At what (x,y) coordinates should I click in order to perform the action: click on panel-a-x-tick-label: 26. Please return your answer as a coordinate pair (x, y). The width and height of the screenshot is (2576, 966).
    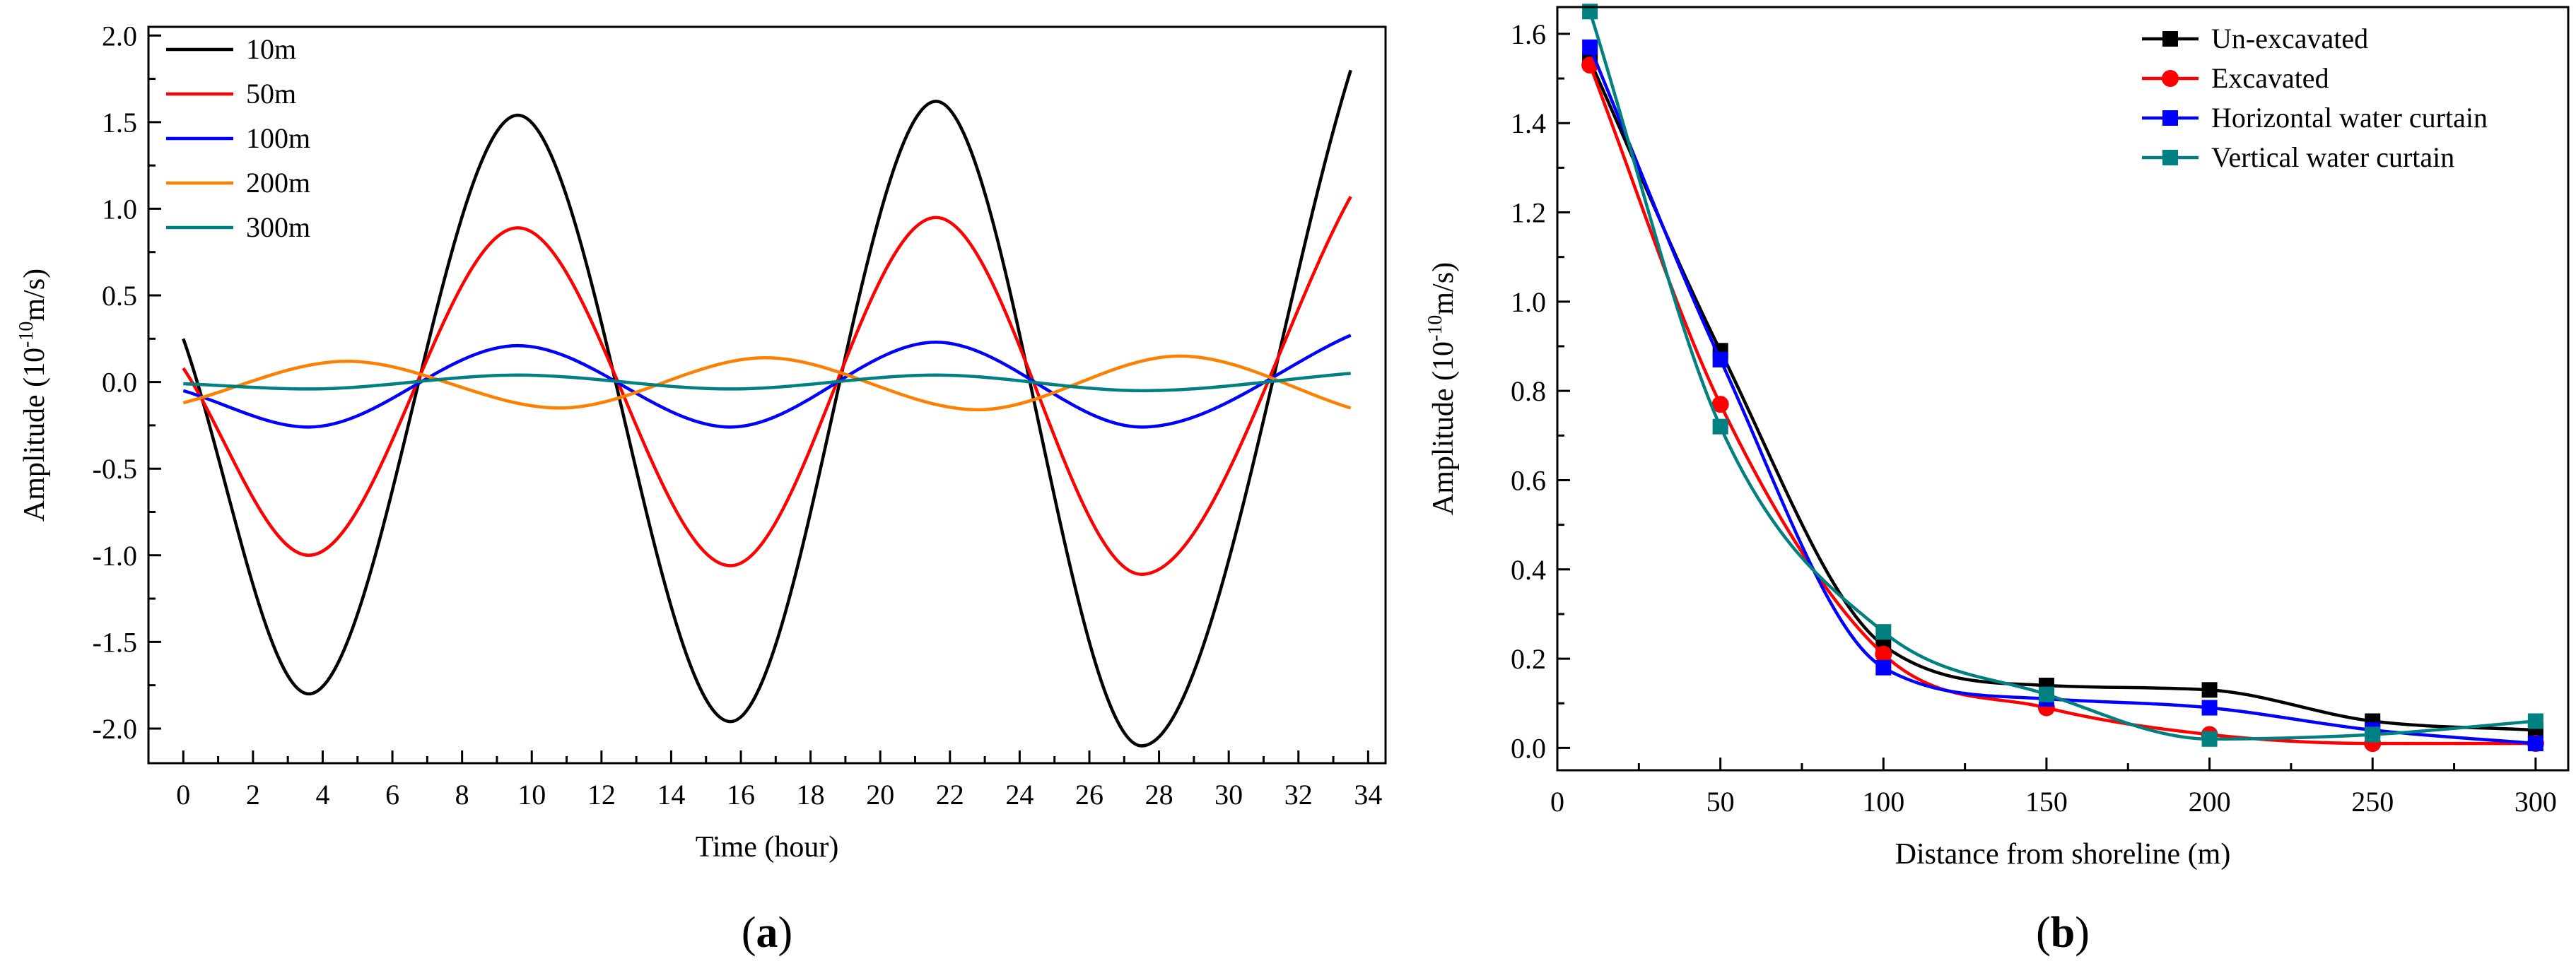
    Looking at the image, I should click on (1089, 795).